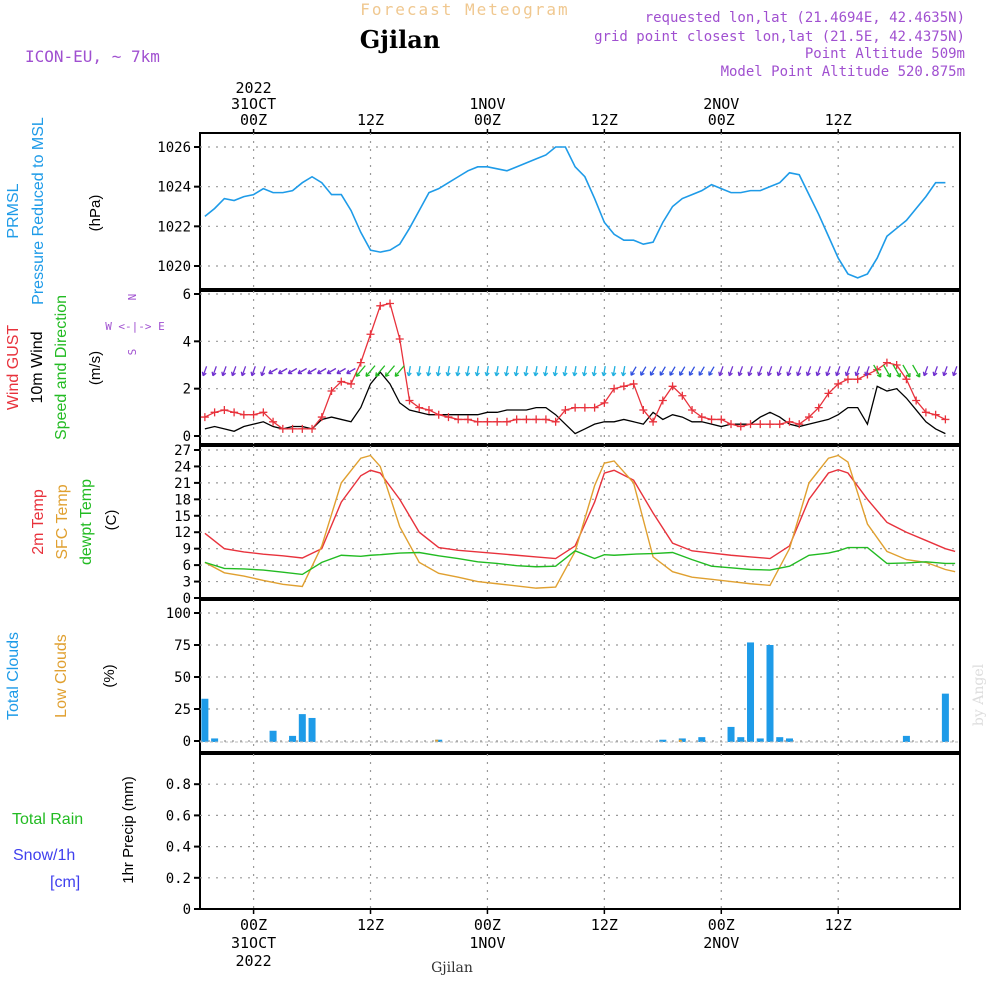 This screenshot has height=1000, width=1000. I want to click on y-tick-label: 27, so click(182, 451).